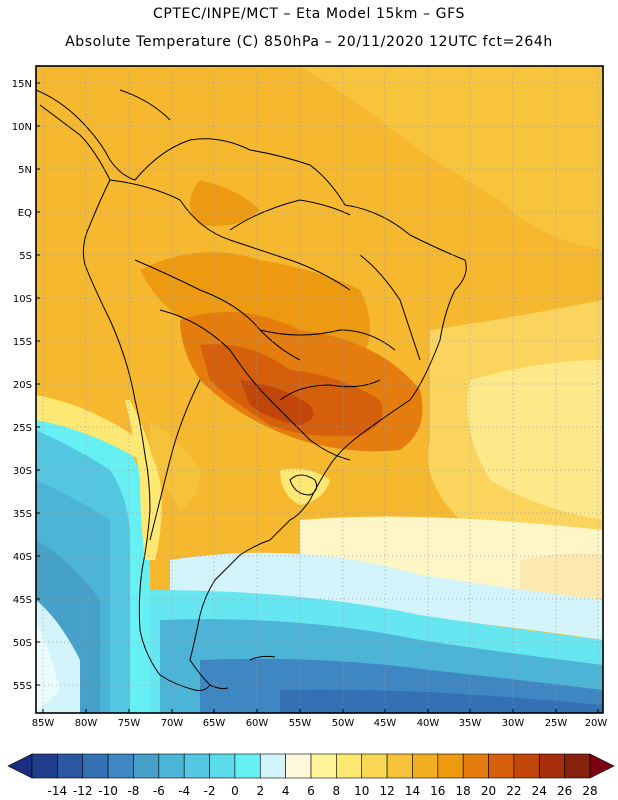  What do you see at coordinates (133, 791) in the screenshot?
I see `colorbar-label: -8` at bounding box center [133, 791].